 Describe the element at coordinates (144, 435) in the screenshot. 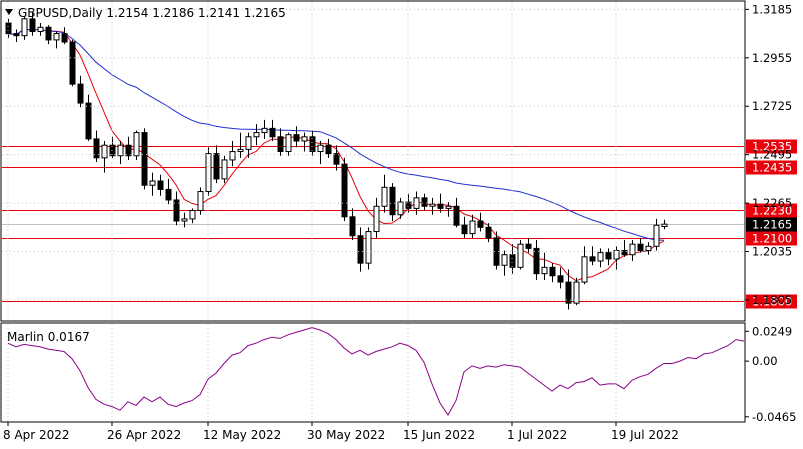

I see `time-tick-label: 26 Apr 2022` at that location.